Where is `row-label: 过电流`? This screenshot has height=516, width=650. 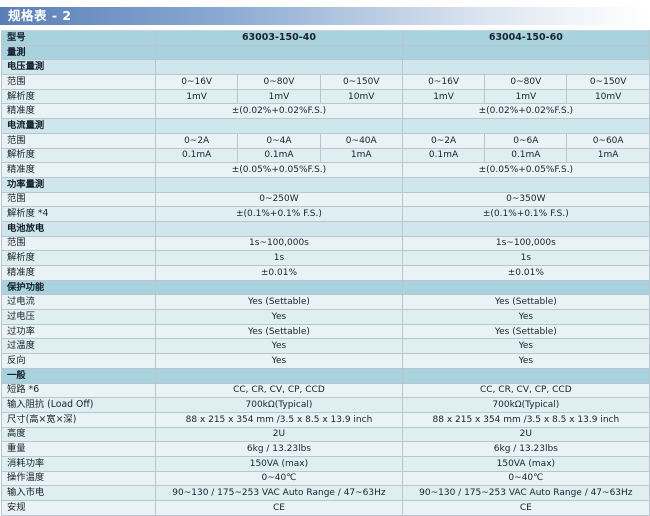
row-label: 过电流 is located at coordinates (78, 302).